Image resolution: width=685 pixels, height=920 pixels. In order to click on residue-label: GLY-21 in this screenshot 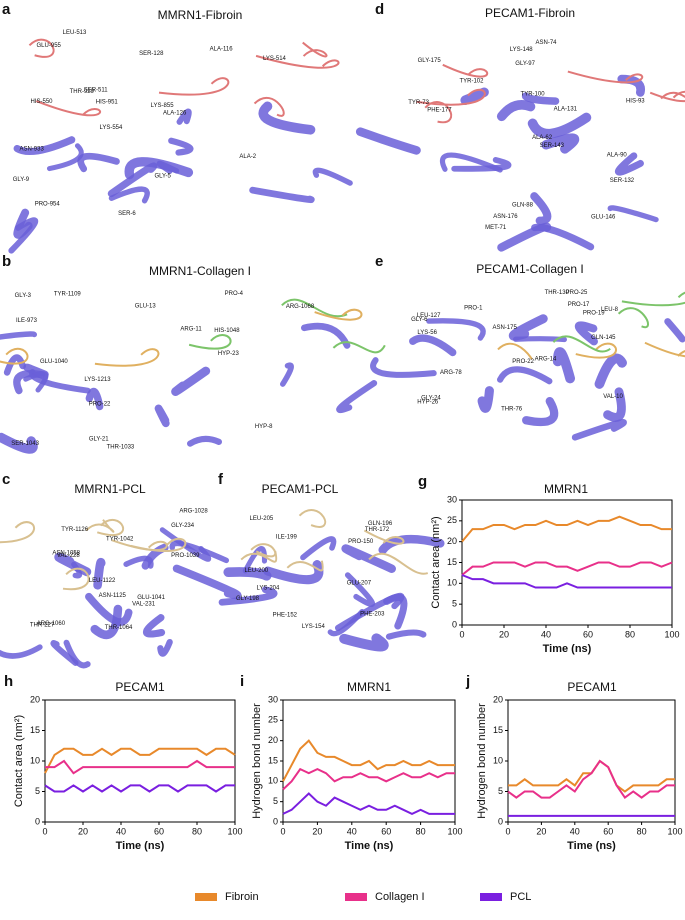, I will do `click(99, 440)`.